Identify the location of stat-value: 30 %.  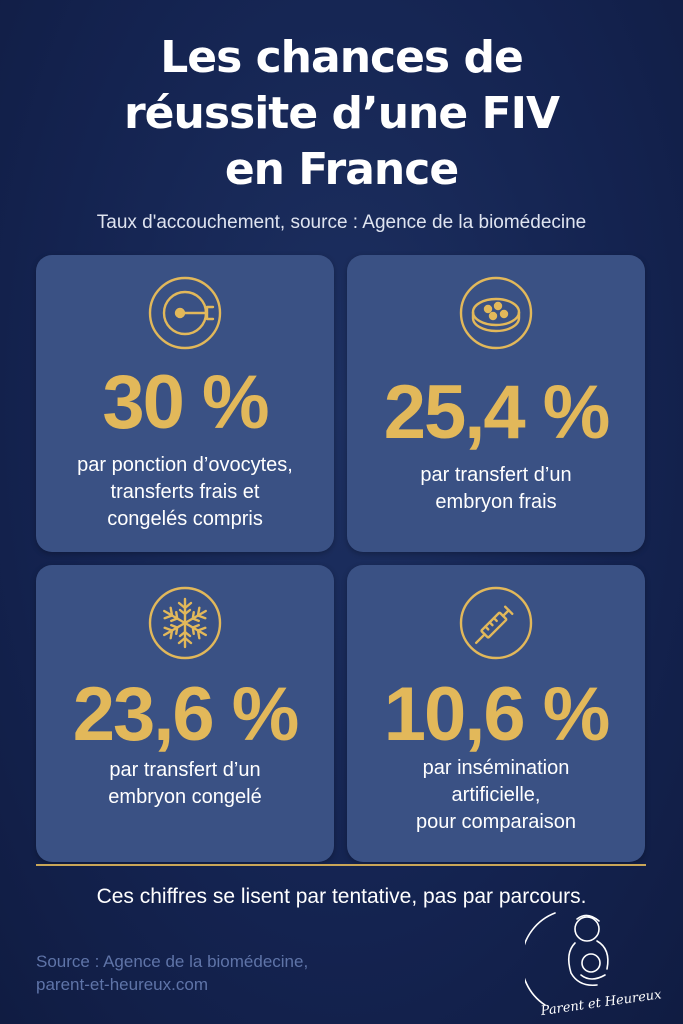
(185, 402).